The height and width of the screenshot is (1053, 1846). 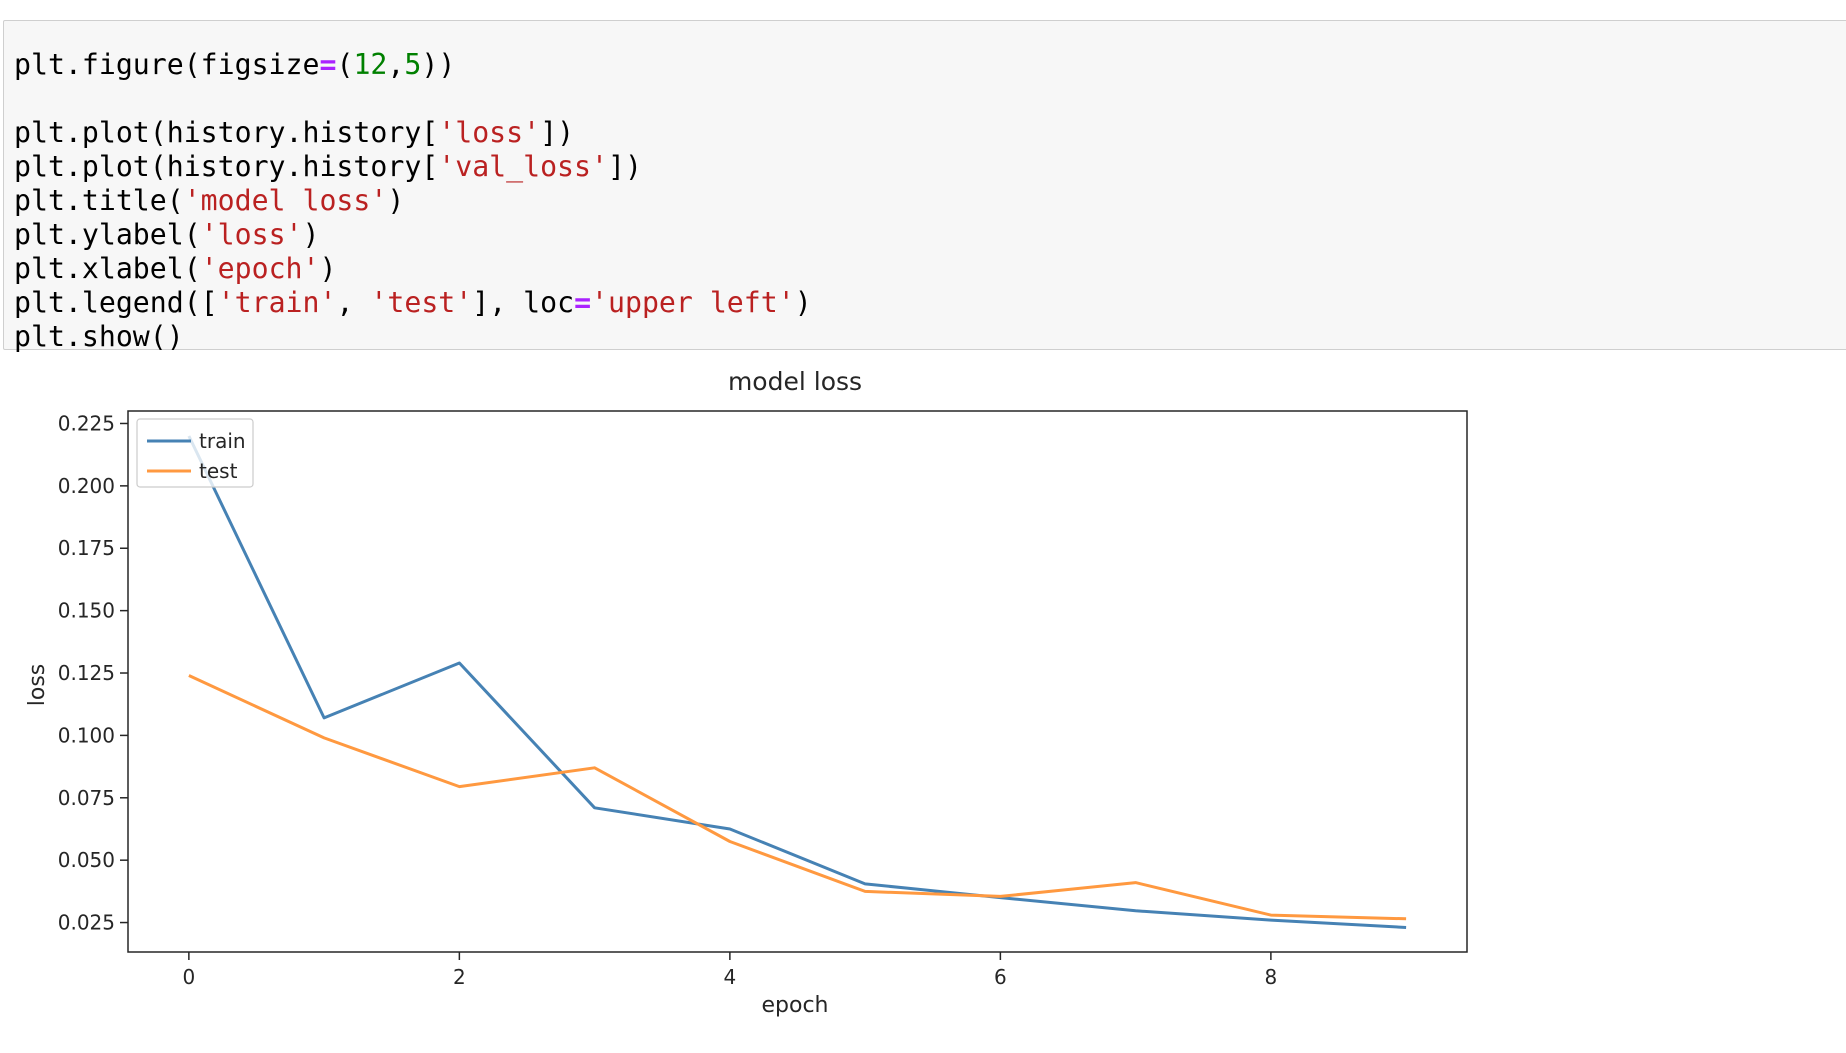 I want to click on x-tick-label: 4, so click(x=730, y=977).